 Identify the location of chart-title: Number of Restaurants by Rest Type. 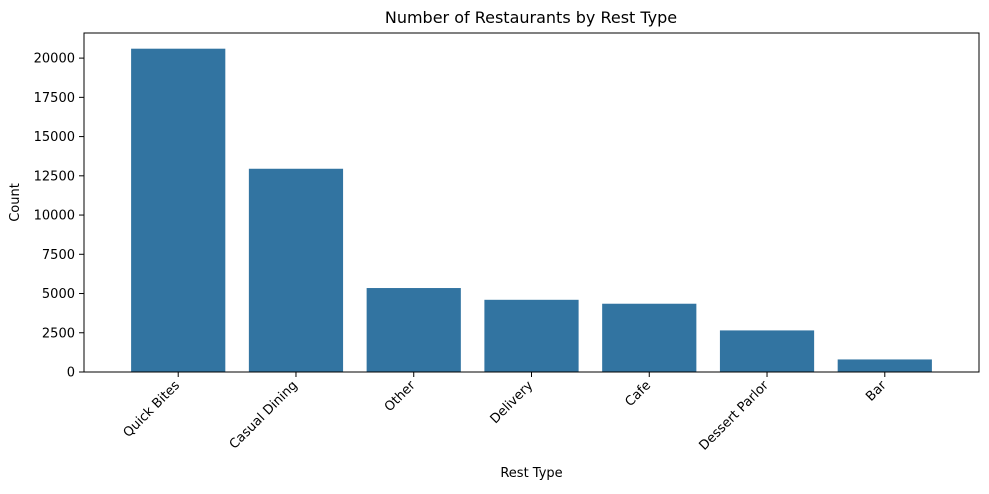
(531, 17).